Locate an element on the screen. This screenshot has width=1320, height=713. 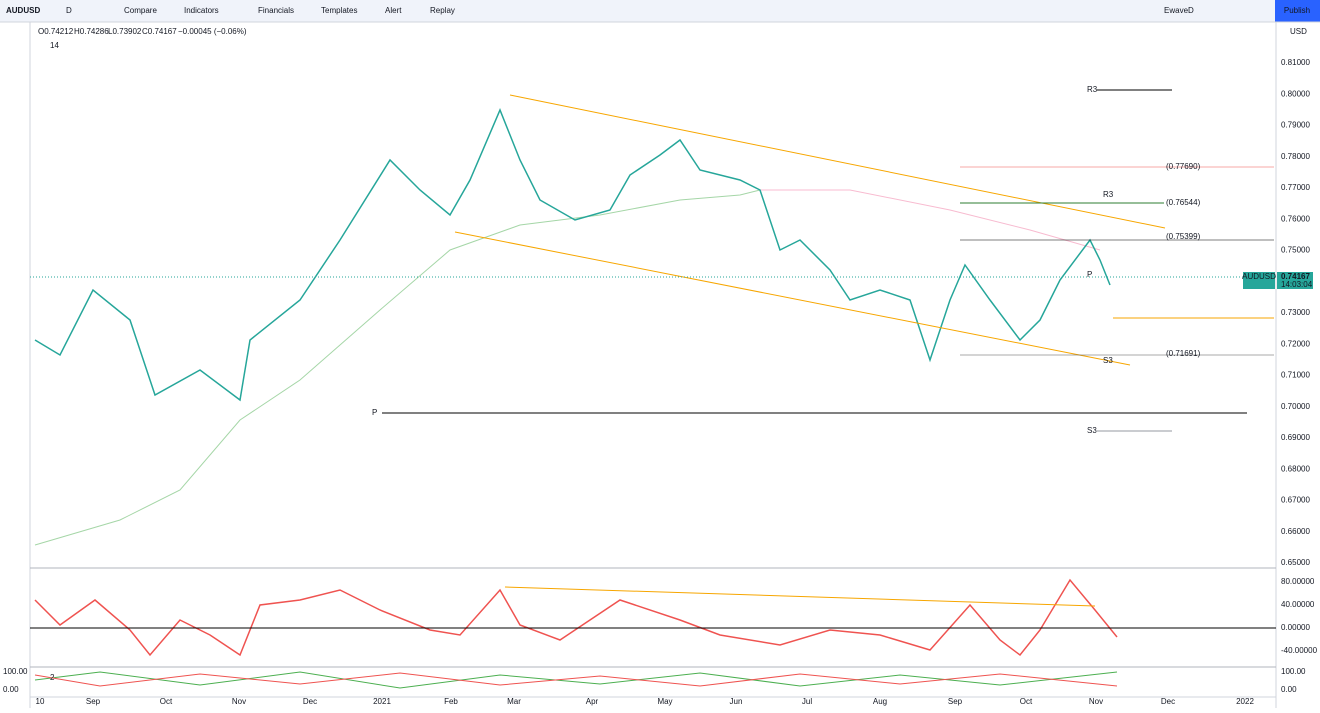
price-label: 0.78000 is located at coordinates (1295, 156).